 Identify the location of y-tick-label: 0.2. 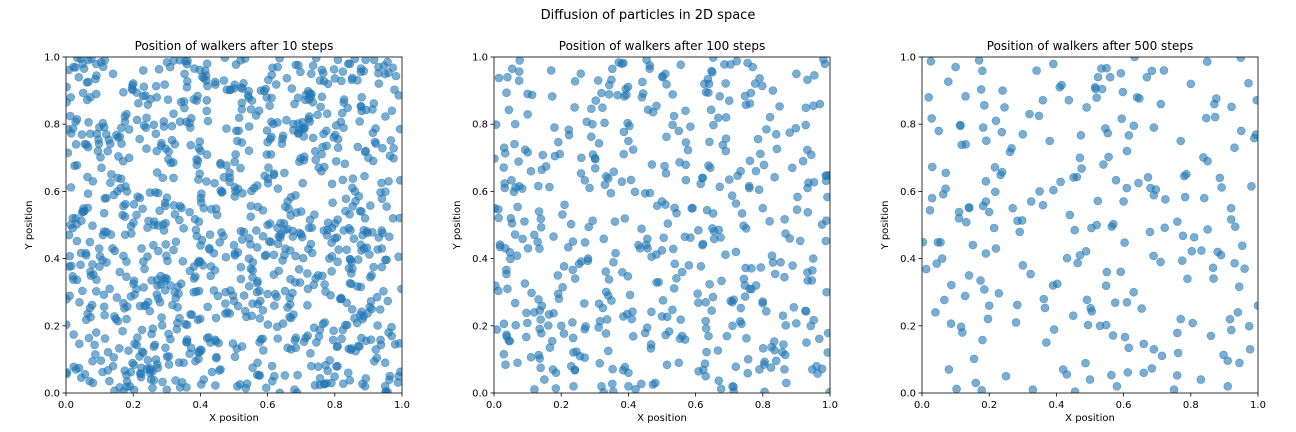
(52, 326).